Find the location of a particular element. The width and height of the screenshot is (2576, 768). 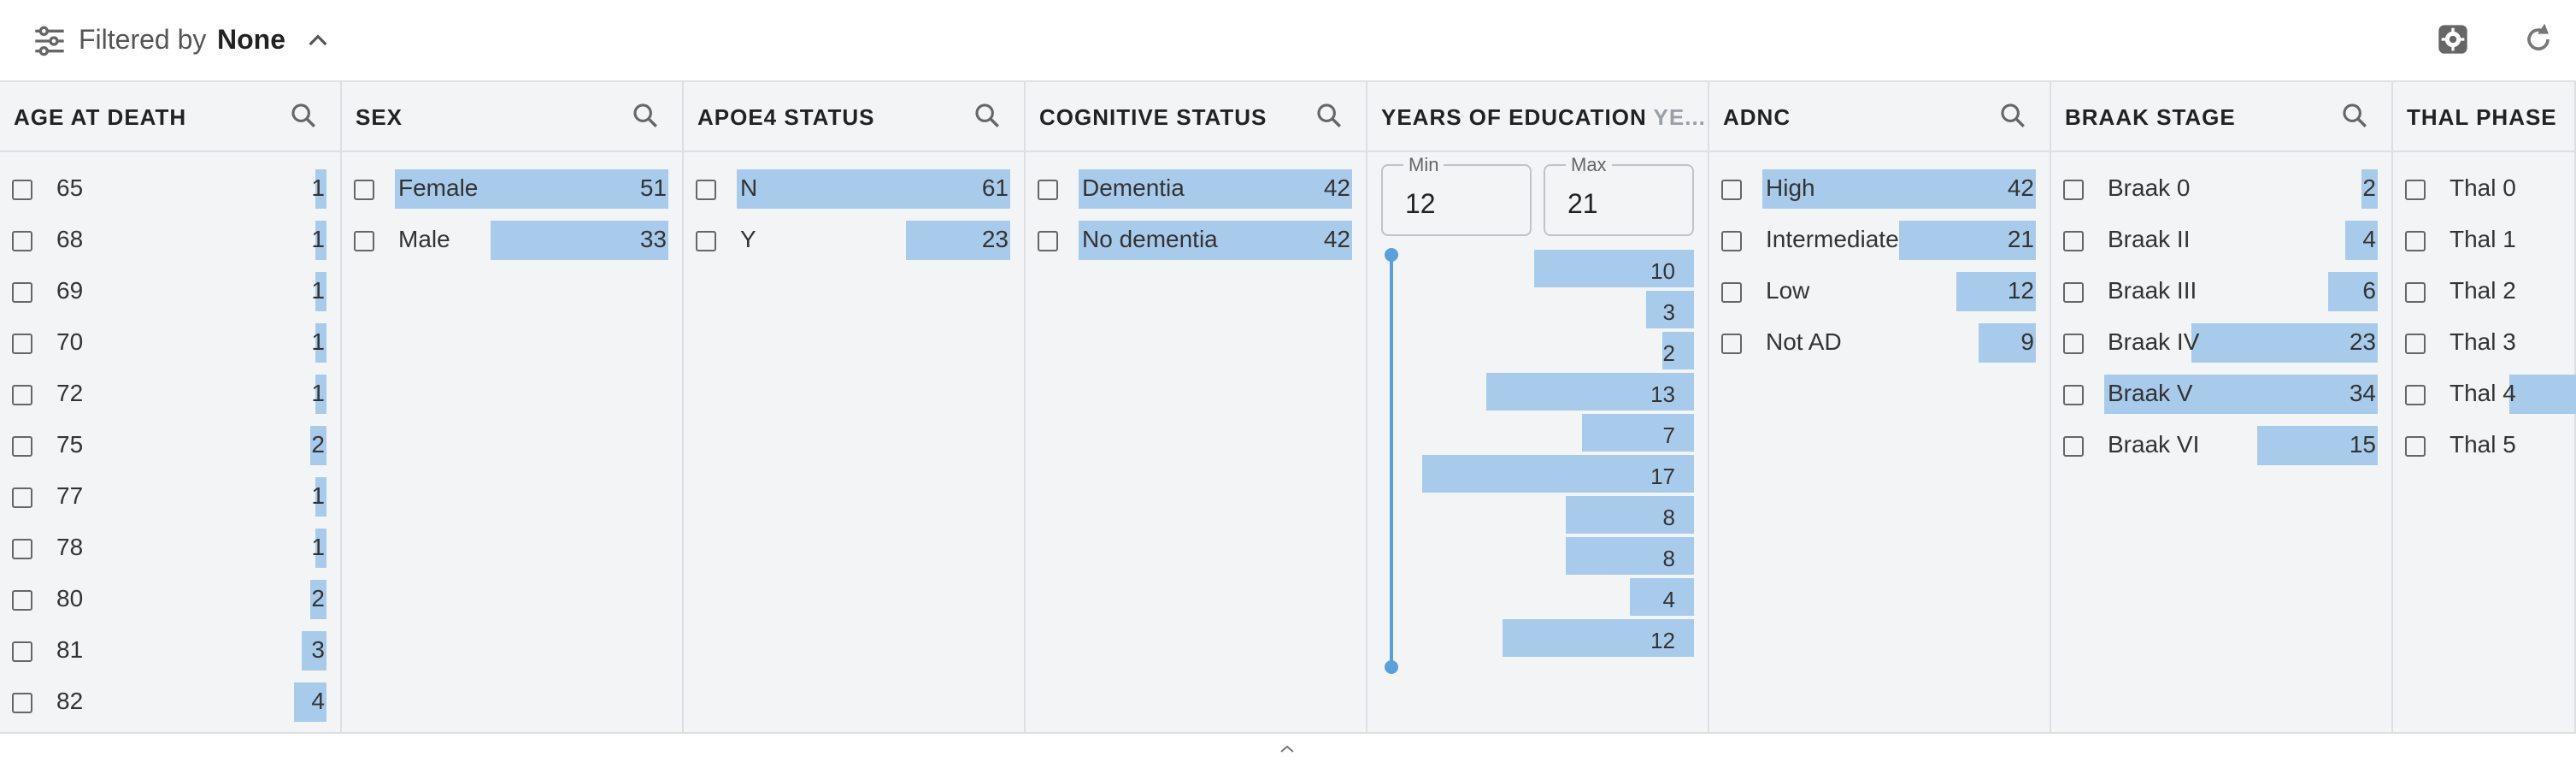

facet-row: 75 2 is located at coordinates (170, 450).